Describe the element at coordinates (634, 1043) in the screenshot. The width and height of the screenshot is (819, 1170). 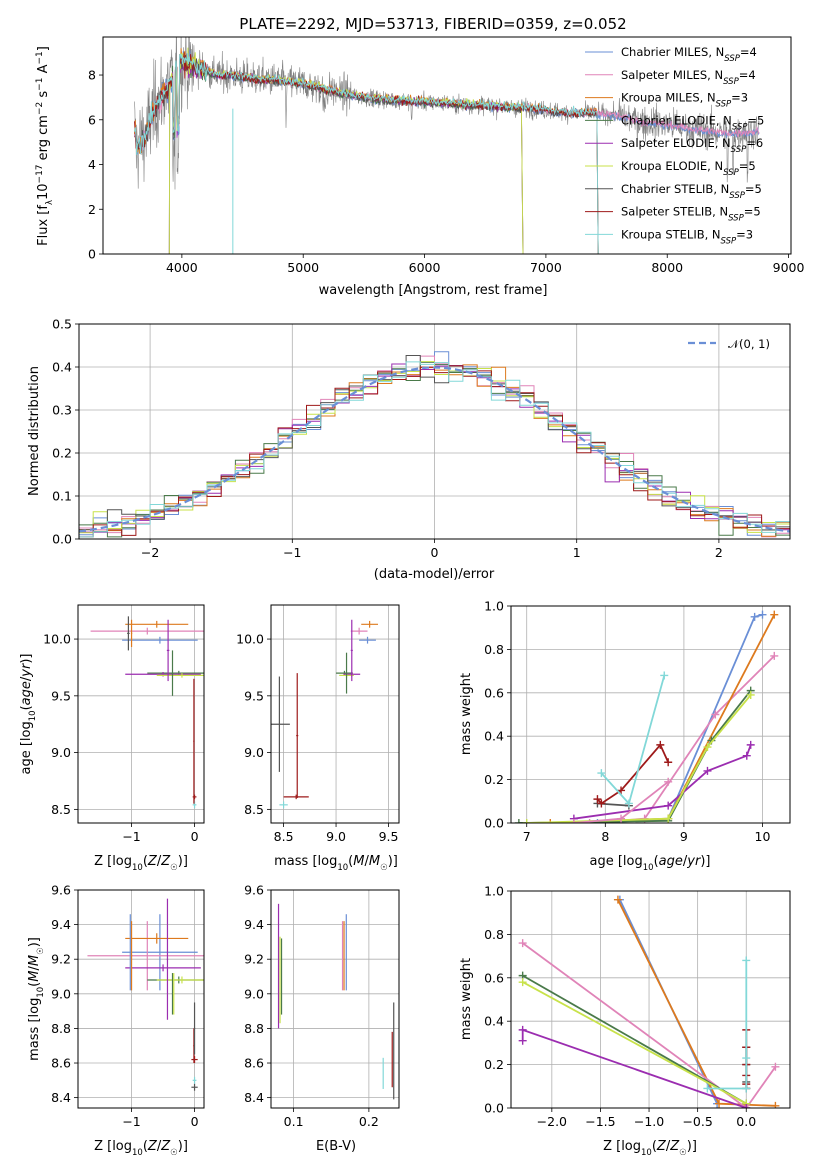
I see `series-kroupa-elodie` at that location.